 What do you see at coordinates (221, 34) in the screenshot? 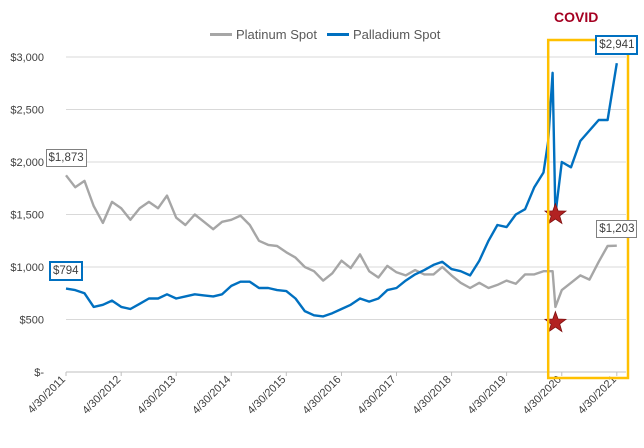
I see `legend-swatch-platinum` at bounding box center [221, 34].